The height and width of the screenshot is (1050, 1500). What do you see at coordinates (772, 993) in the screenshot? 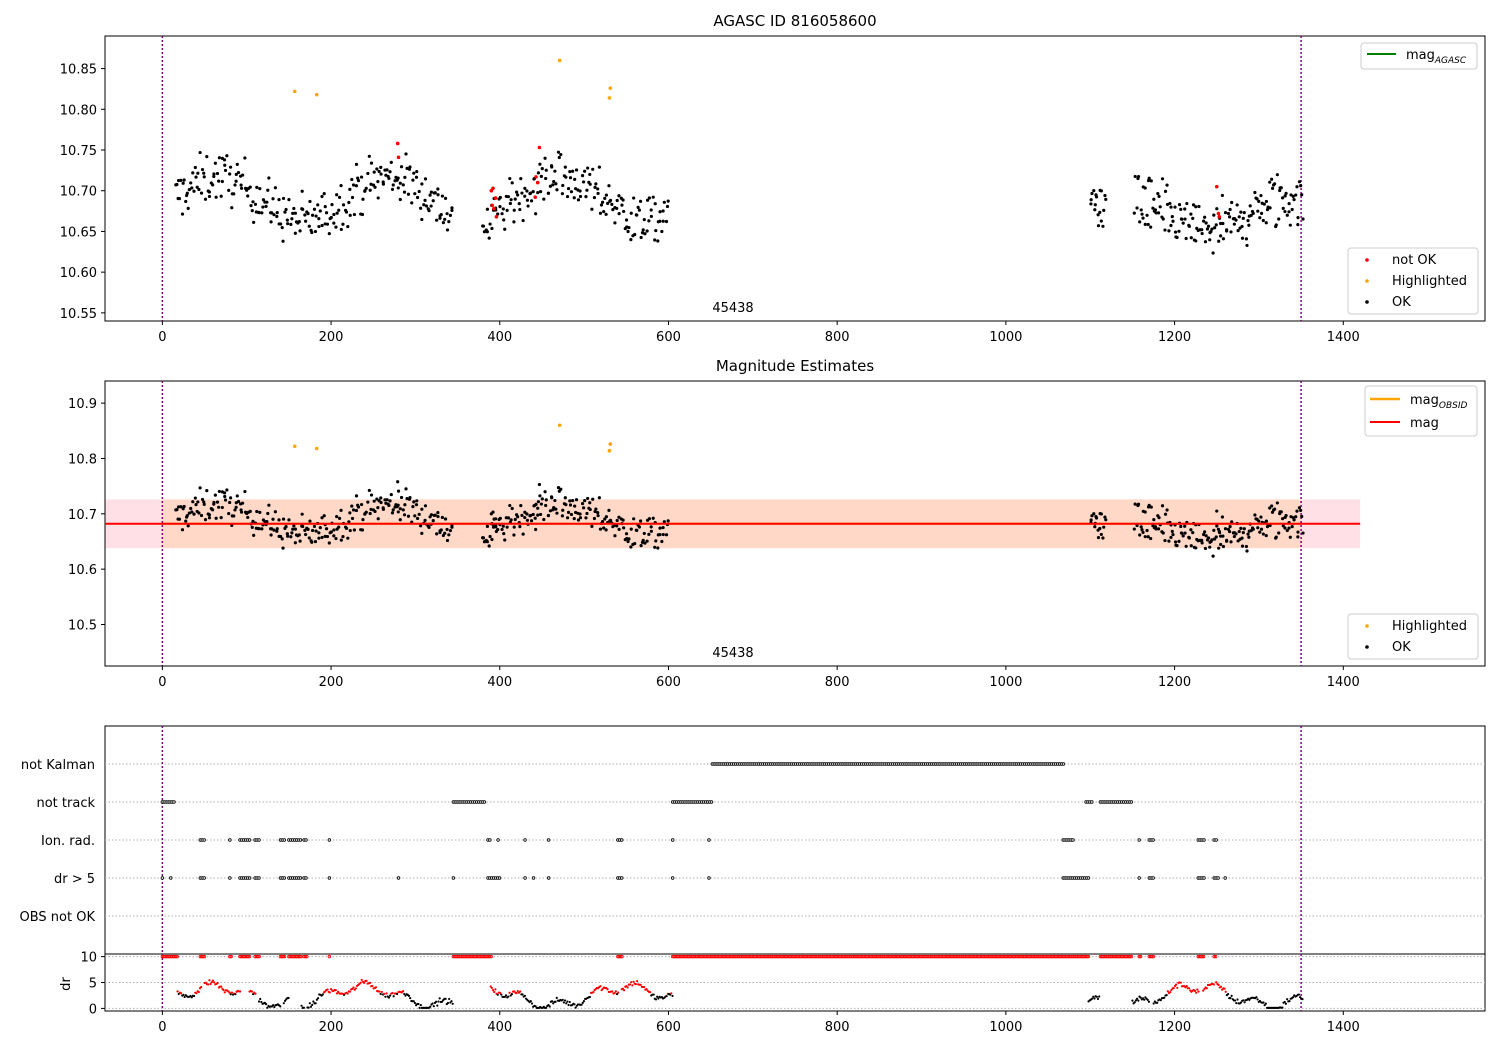
I see `dr-panel: 0 5 10 0 200 400 600 800 1000 1200 1400 dr` at bounding box center [772, 993].